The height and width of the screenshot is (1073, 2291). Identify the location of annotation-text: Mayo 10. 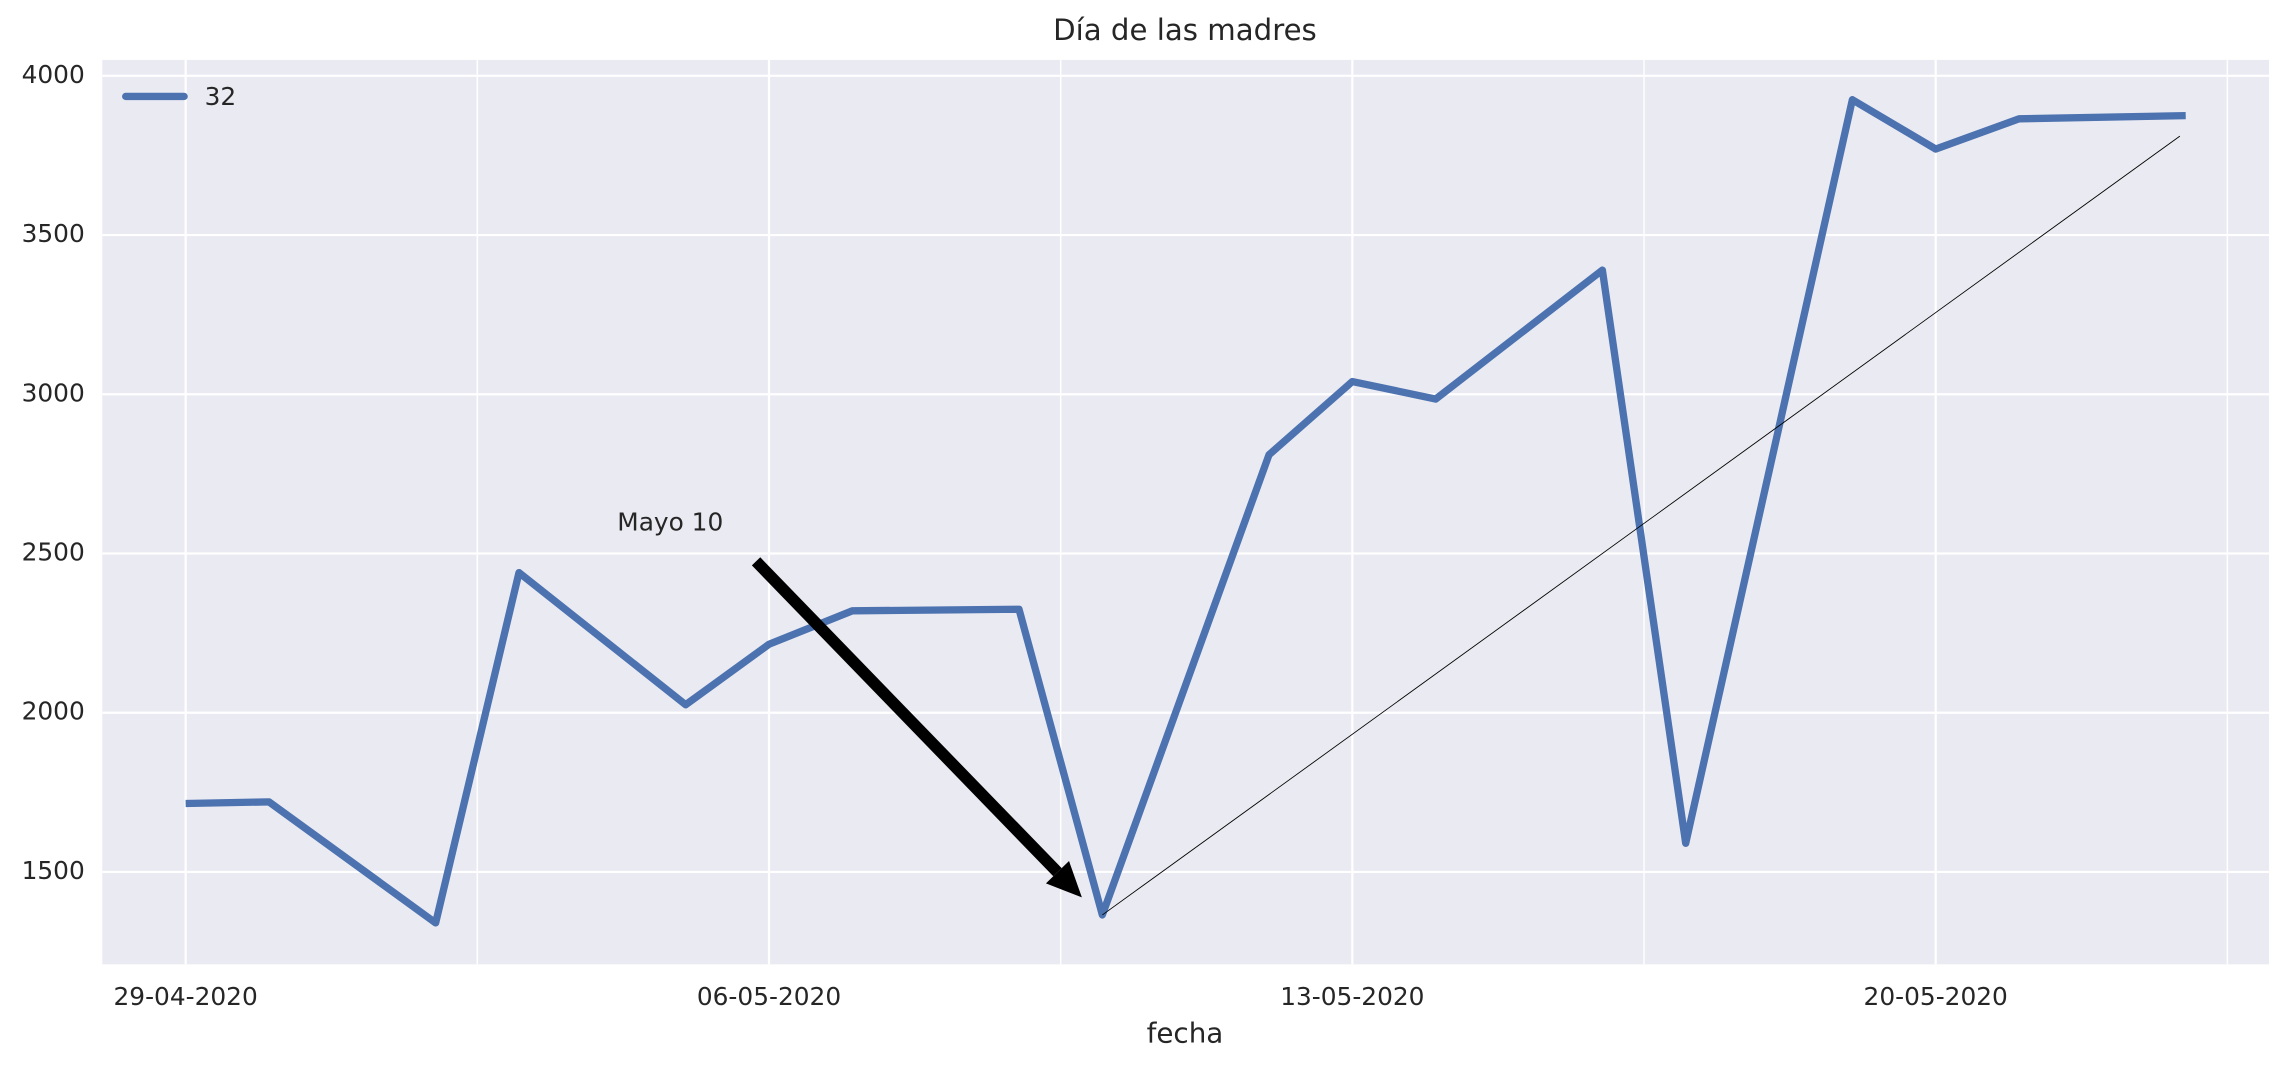
(670, 521).